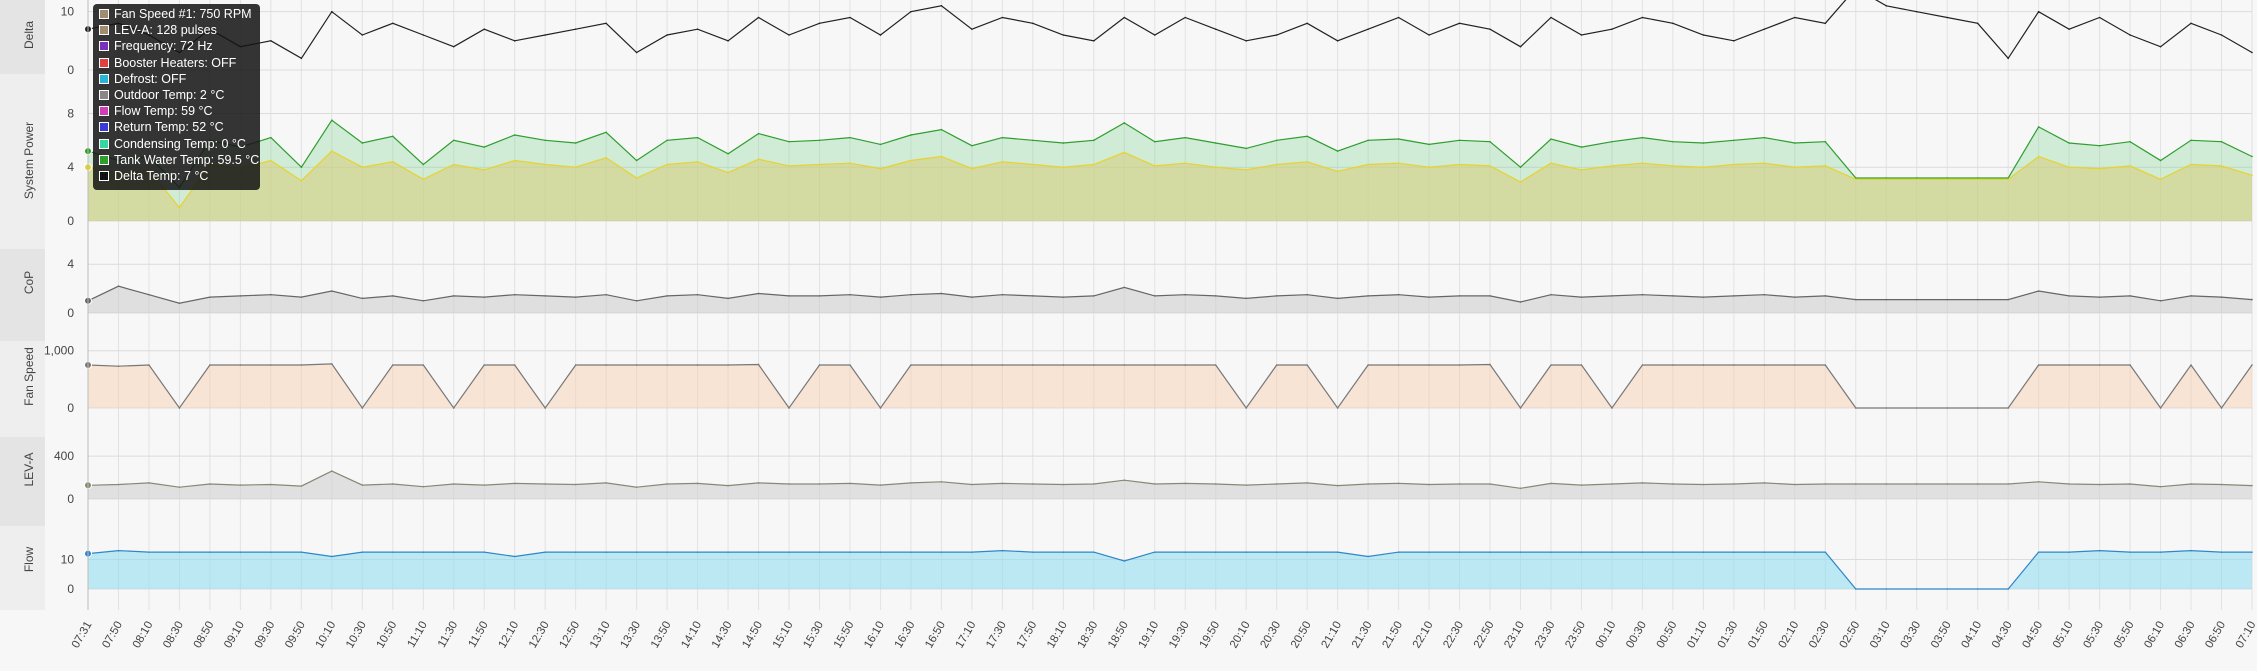 The height and width of the screenshot is (671, 2257). I want to click on x-tick-label: 15:50, so click(844, 635).